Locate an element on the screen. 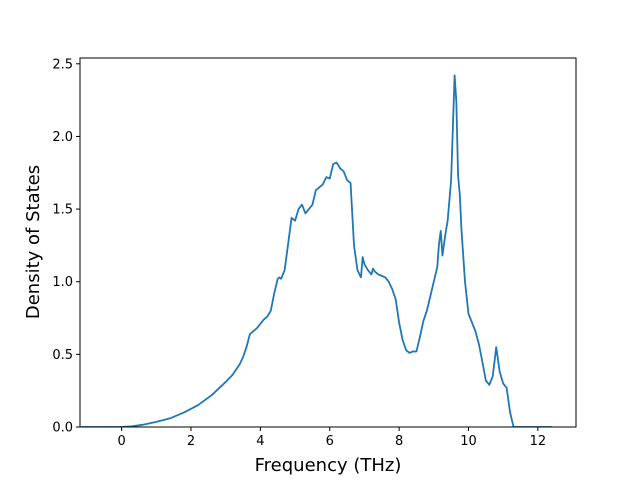 The height and width of the screenshot is (480, 640). x-tick-label-4: 4 is located at coordinates (260, 441).